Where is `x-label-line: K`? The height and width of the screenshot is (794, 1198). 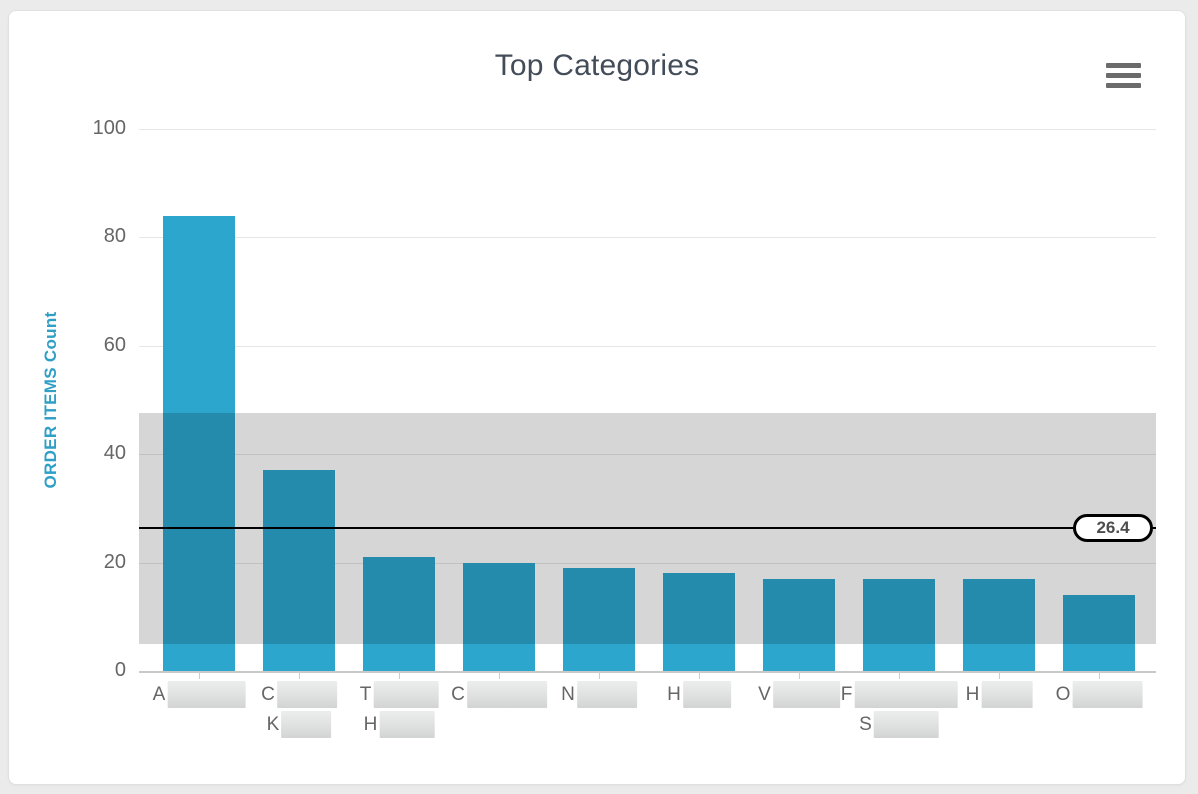 x-label-line: K is located at coordinates (299, 724).